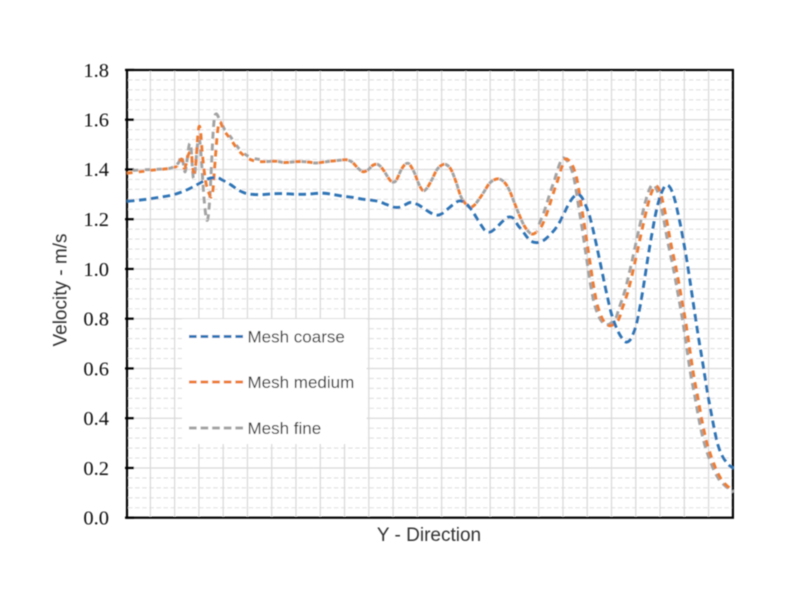 This screenshot has width=800, height=600. What do you see at coordinates (96, 369) in the screenshot?
I see `svg-text: 0.6` at bounding box center [96, 369].